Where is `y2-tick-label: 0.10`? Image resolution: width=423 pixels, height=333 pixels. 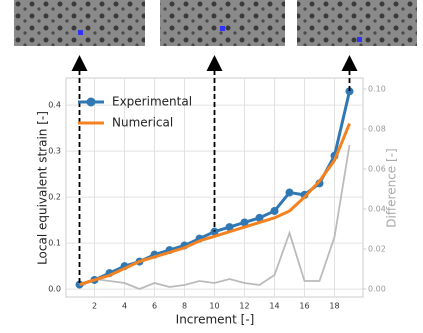
y2-tick-label: 0.10 is located at coordinates (377, 89).